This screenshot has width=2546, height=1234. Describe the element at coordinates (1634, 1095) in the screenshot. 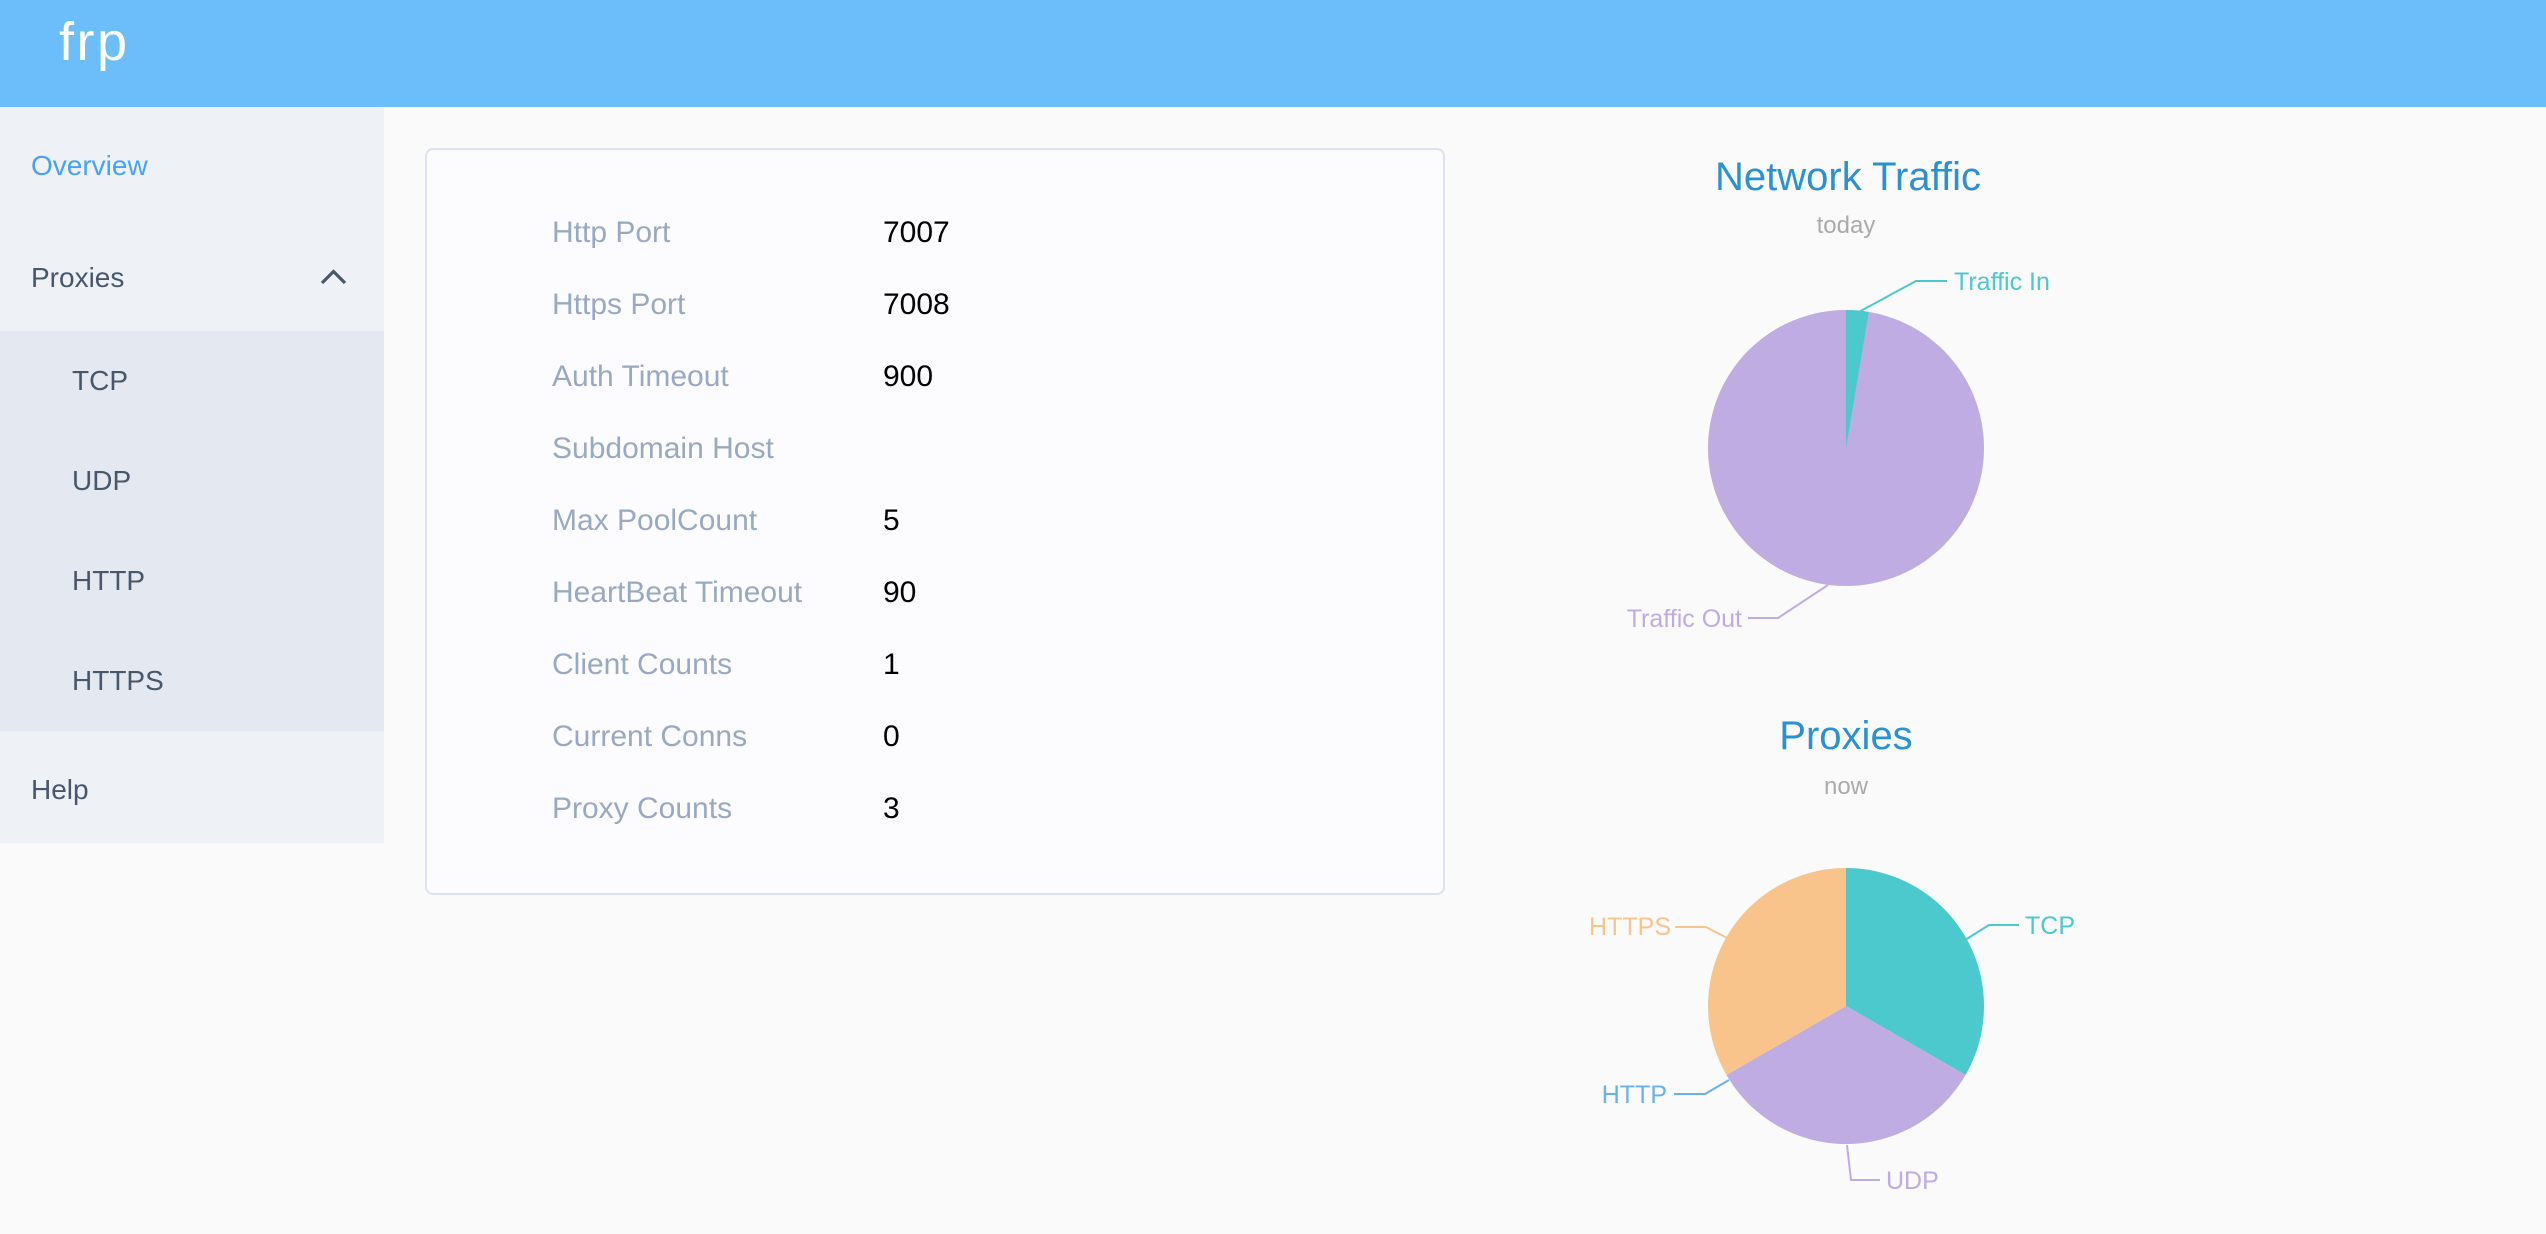

I see `svg-text: HTTP` at that location.